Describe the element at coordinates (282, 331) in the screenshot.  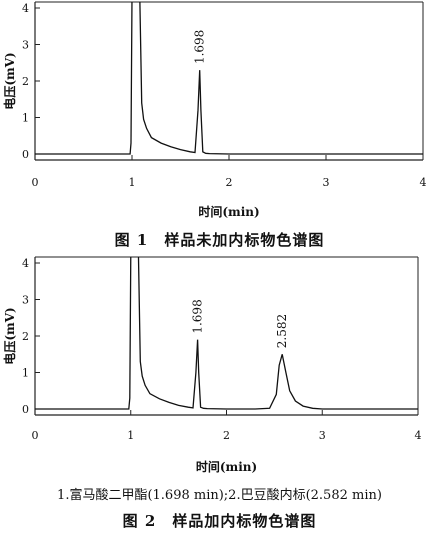
I see `peak-label: 2.582` at that location.